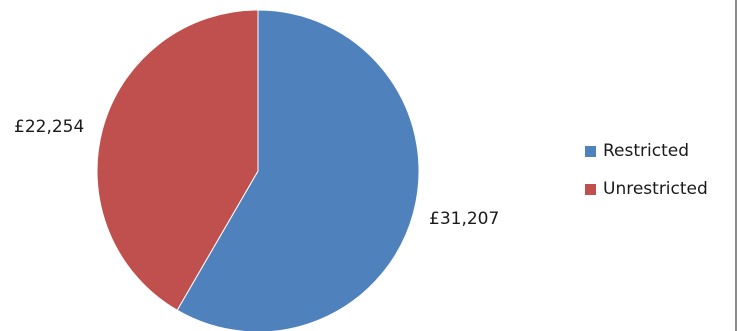  I want to click on chart-border, so click(736, 165).